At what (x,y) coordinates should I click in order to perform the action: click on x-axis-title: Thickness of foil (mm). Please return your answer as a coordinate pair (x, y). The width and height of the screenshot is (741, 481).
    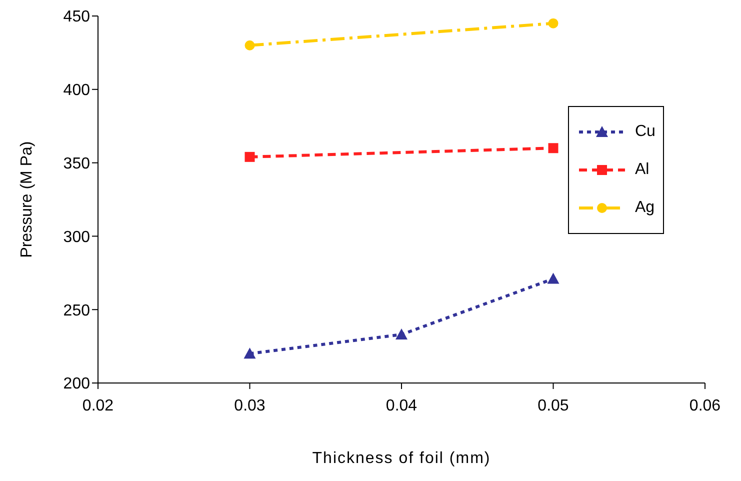
    Looking at the image, I should click on (401, 458).